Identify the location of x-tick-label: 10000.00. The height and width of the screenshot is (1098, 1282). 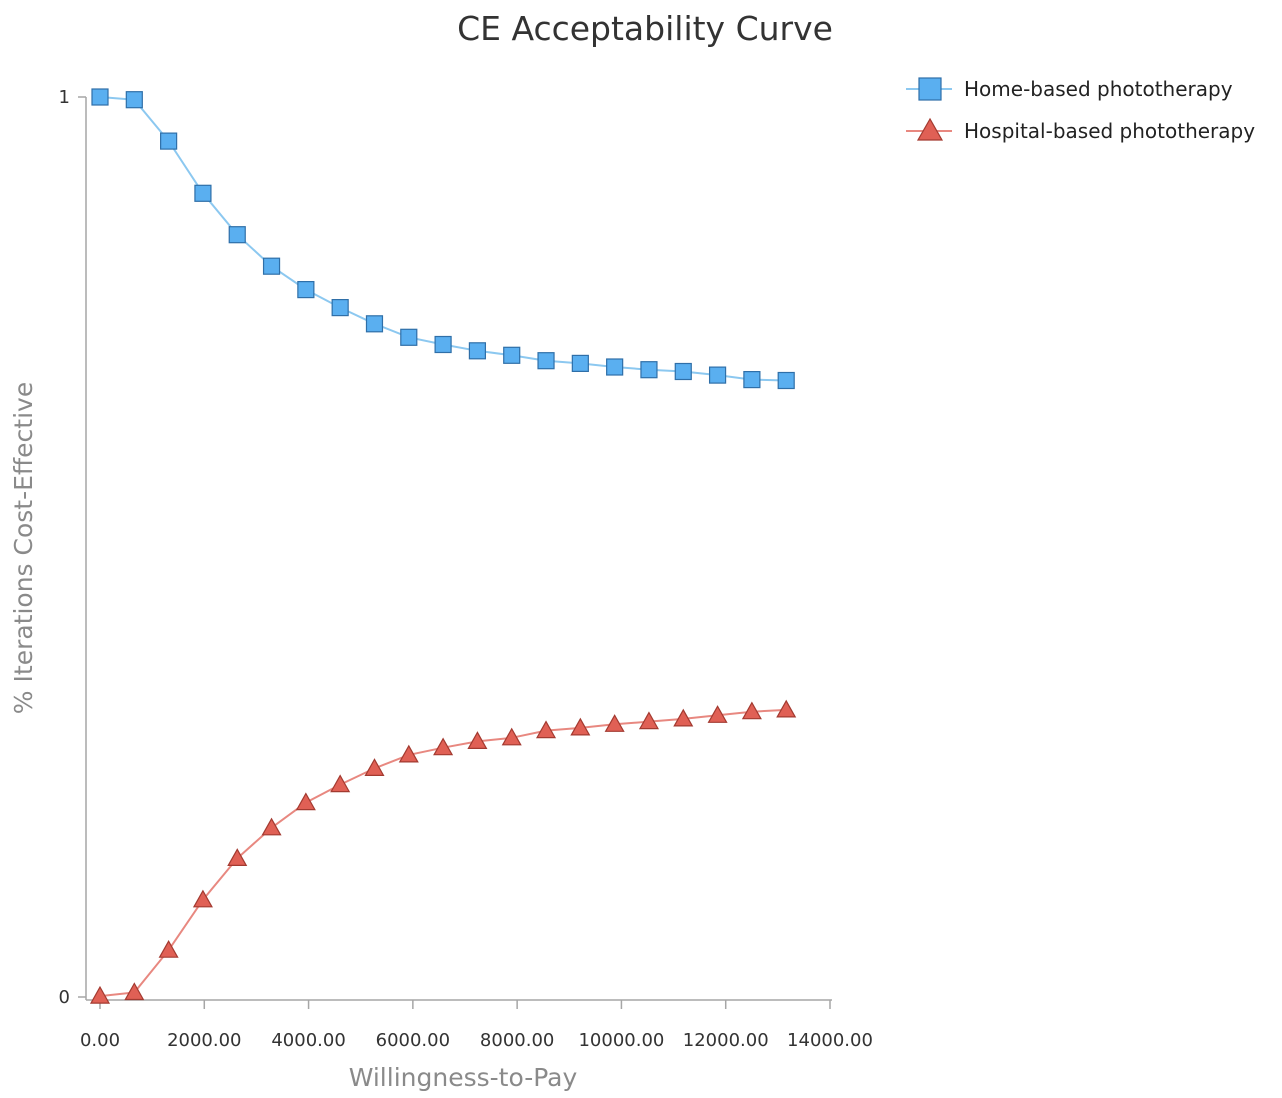
(621, 1040).